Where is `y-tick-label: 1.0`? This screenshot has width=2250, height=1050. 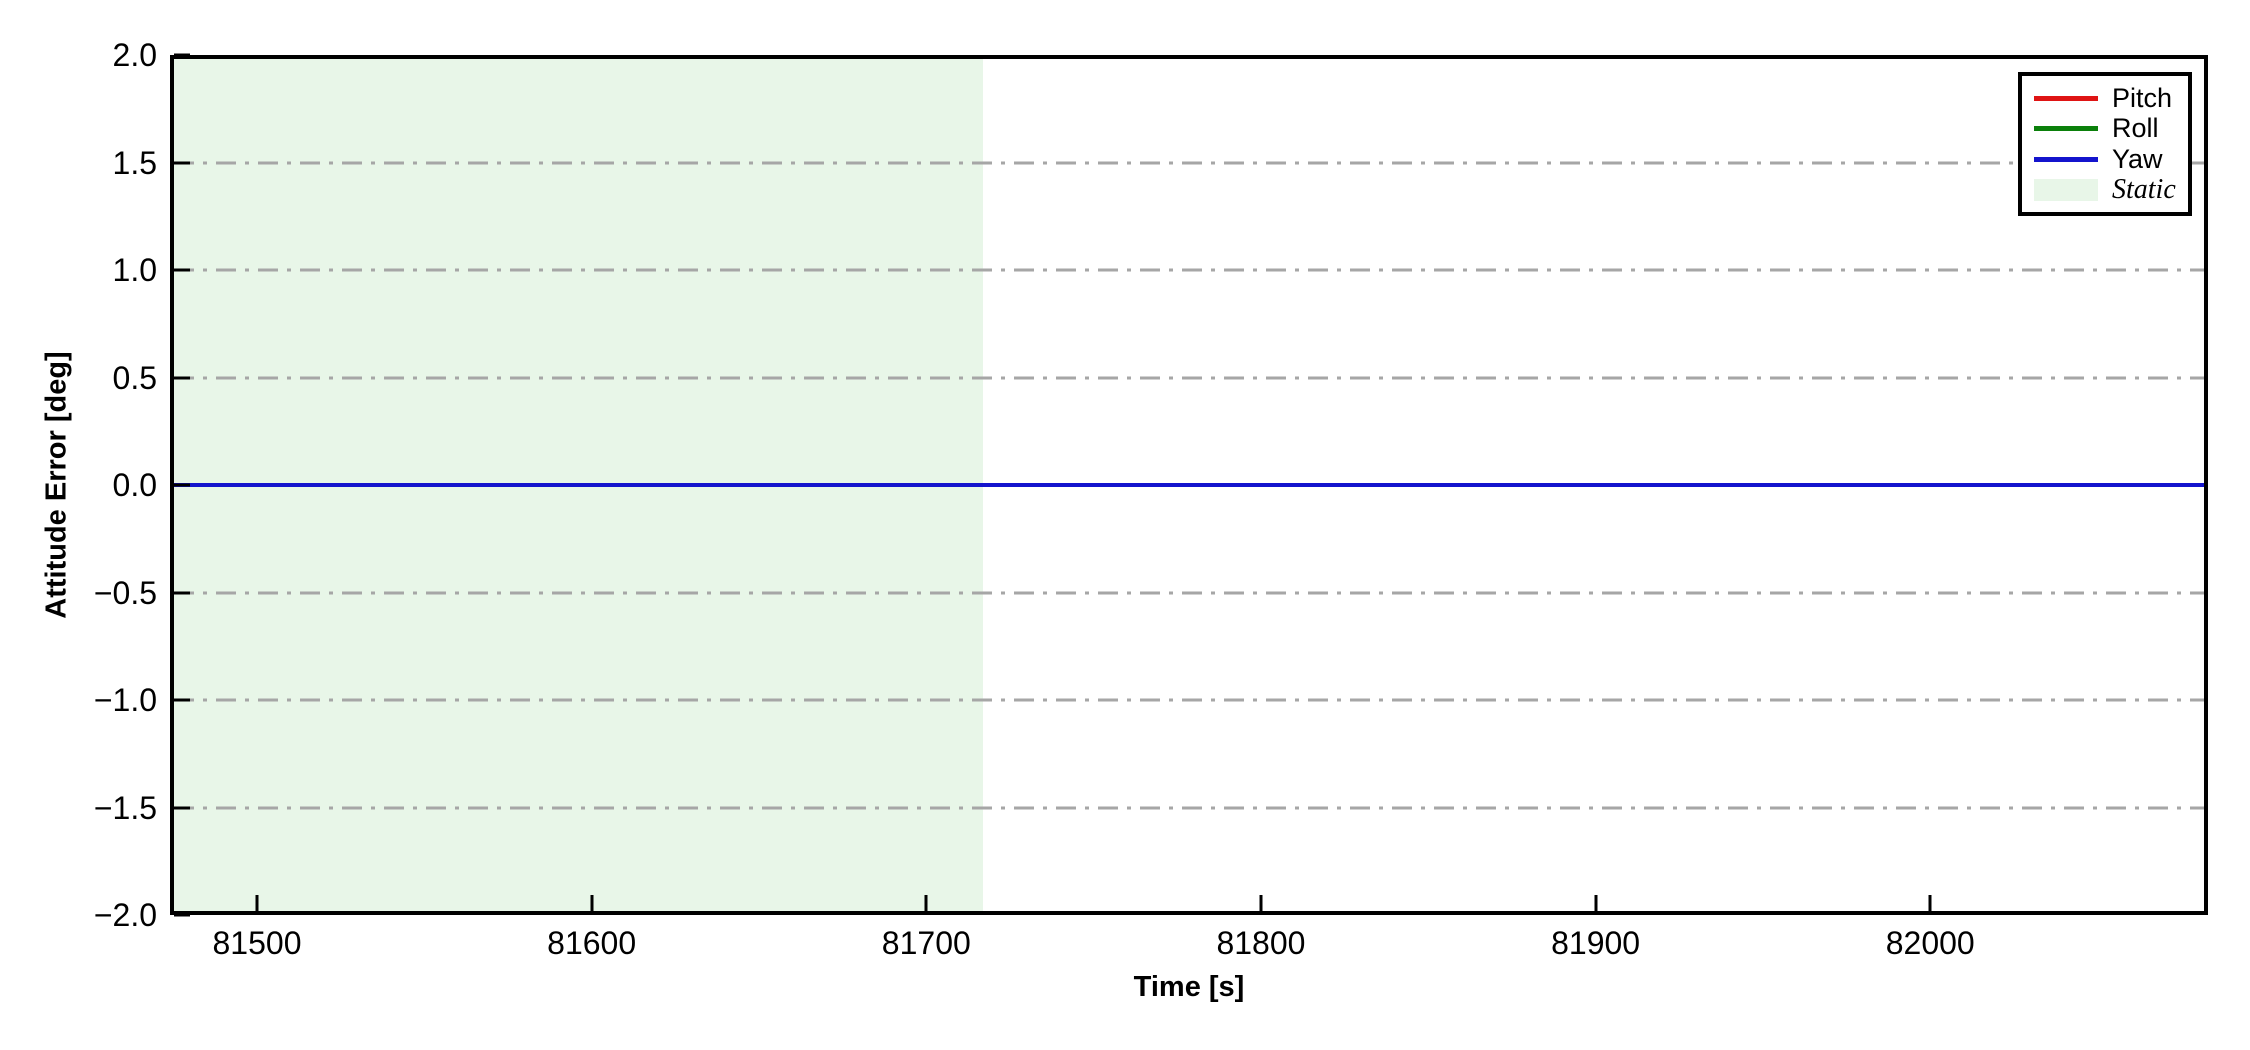 y-tick-label: 1.0 is located at coordinates (134, 270).